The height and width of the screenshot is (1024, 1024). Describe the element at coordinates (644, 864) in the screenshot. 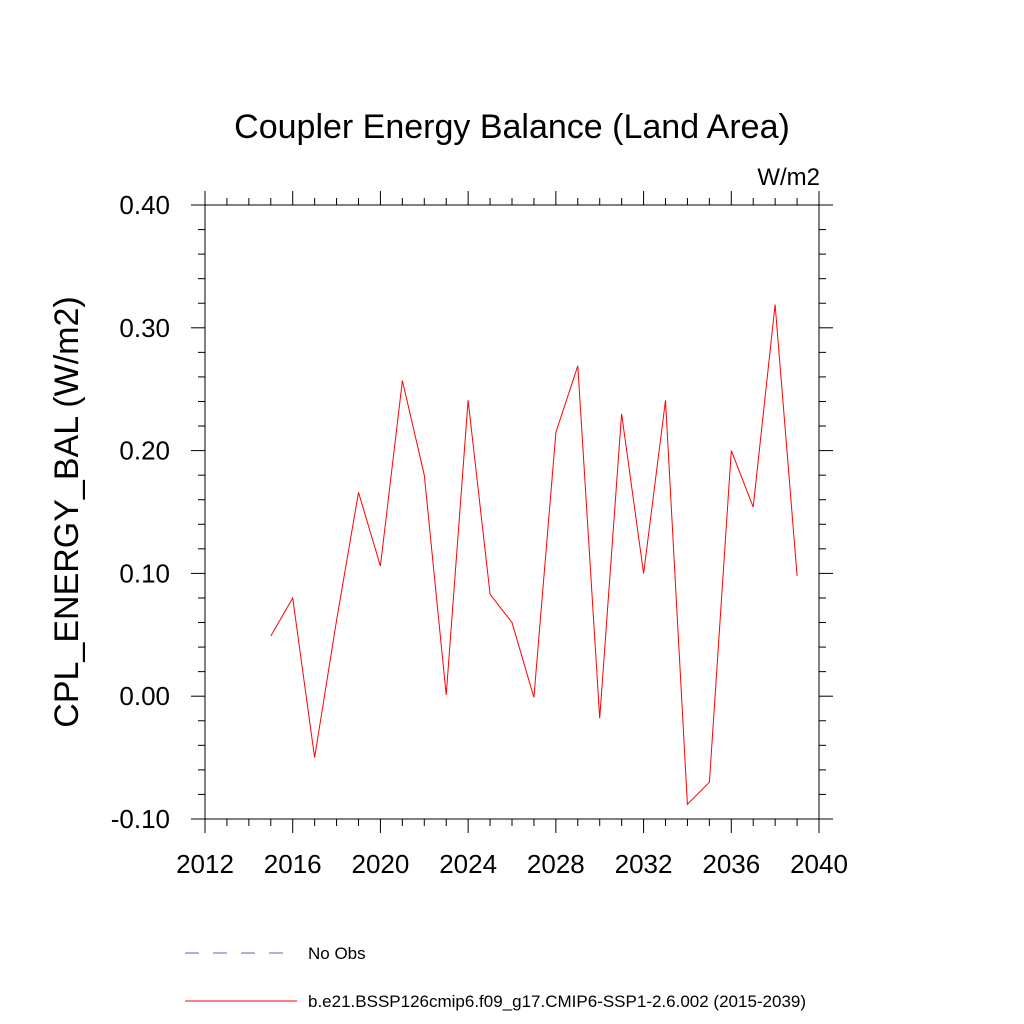

I see `x-tick-label: 2032` at that location.